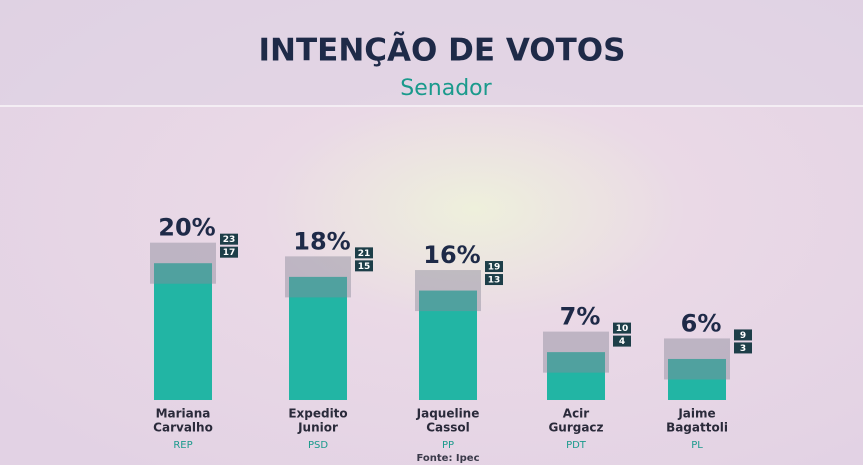 The height and width of the screenshot is (465, 863). What do you see at coordinates (182, 445) in the screenshot?
I see `party-label: REP` at bounding box center [182, 445].